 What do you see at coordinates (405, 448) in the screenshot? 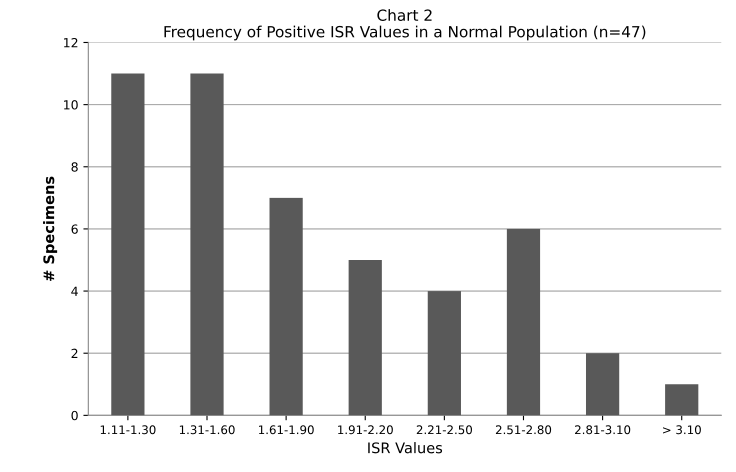
I see `x-axis-title: ISR Values` at bounding box center [405, 448].